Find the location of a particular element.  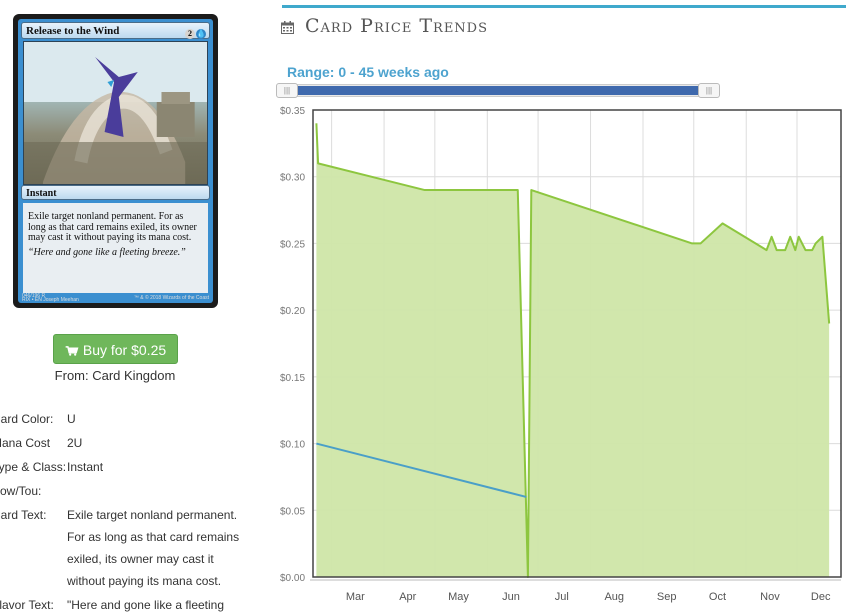

y-tick-label: $0.20 is located at coordinates (292, 311).